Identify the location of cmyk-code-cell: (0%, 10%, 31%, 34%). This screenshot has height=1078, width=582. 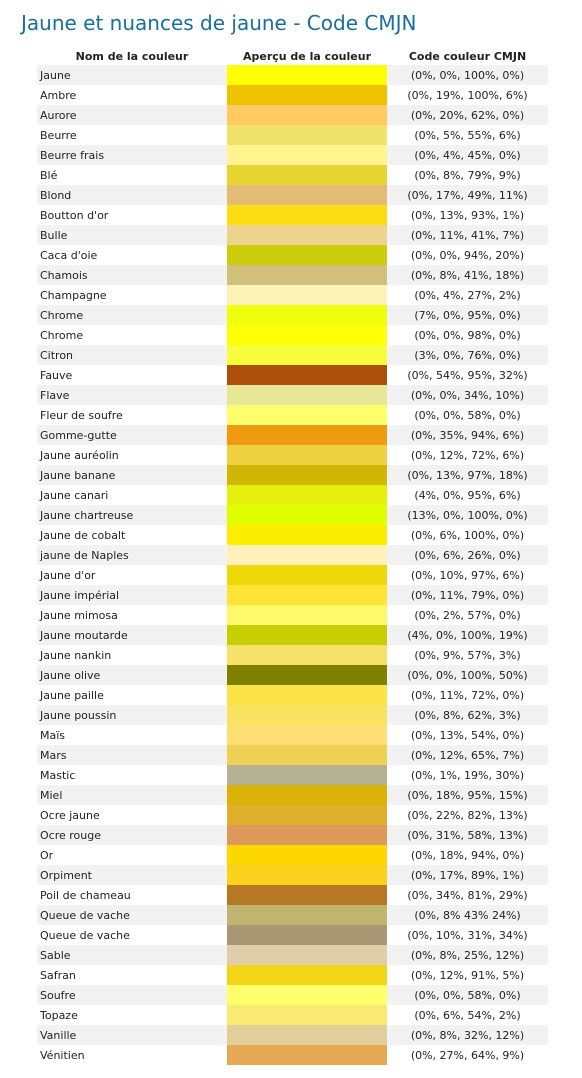
(467, 935).